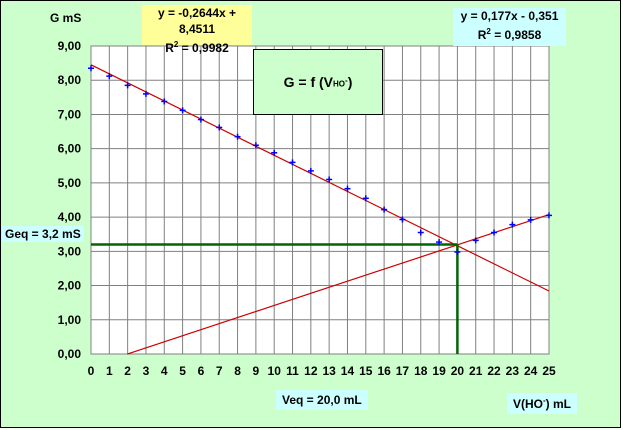 This screenshot has height=430, width=623. I want to click on ascending-fit-equation: y = 0,177x - 0,351, so click(509, 16).